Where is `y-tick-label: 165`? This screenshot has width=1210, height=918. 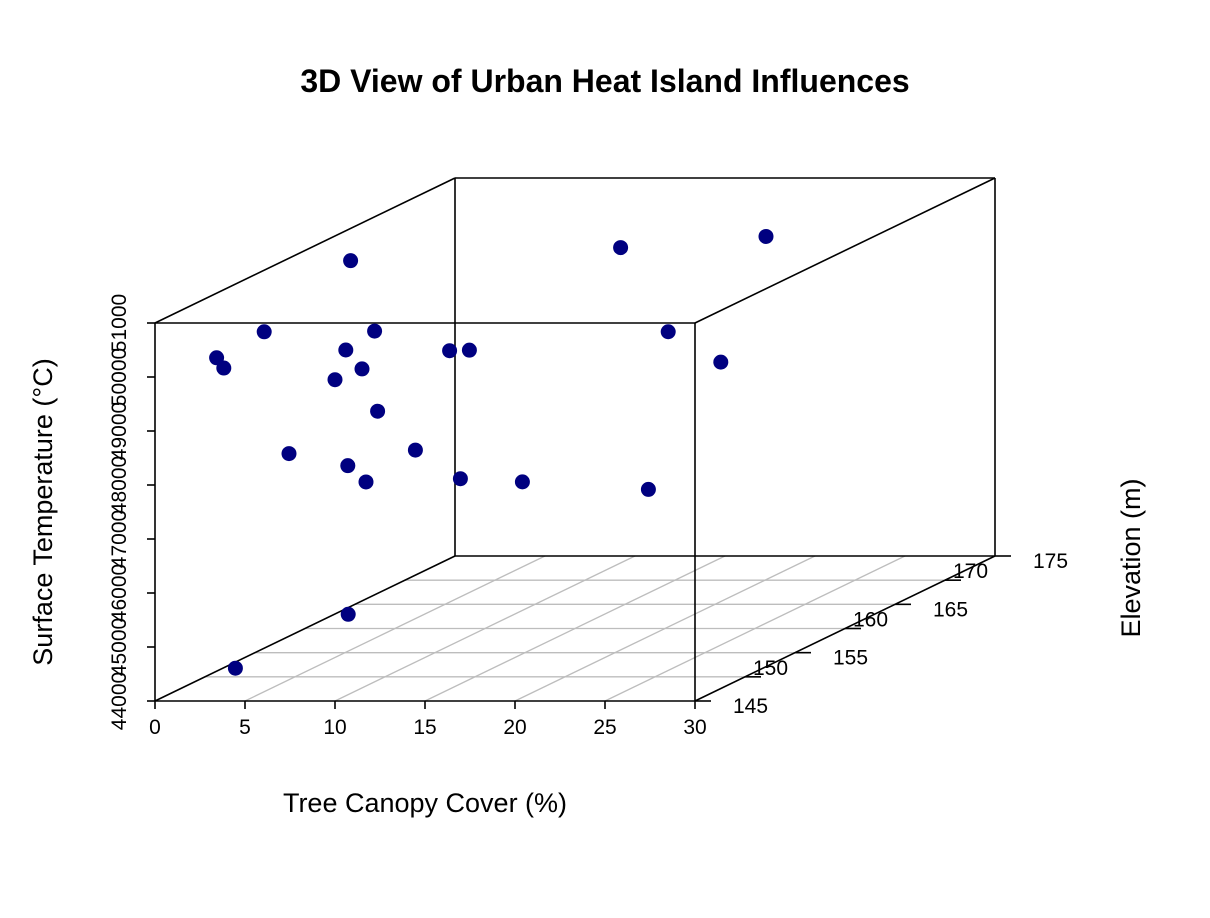
y-tick-label: 165 is located at coordinates (950, 609).